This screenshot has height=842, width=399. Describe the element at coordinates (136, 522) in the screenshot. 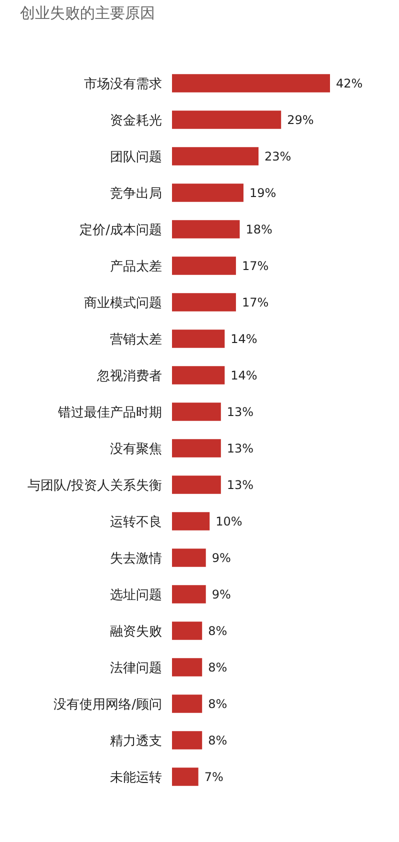

I see `y-tick-label: 运转不良` at that location.